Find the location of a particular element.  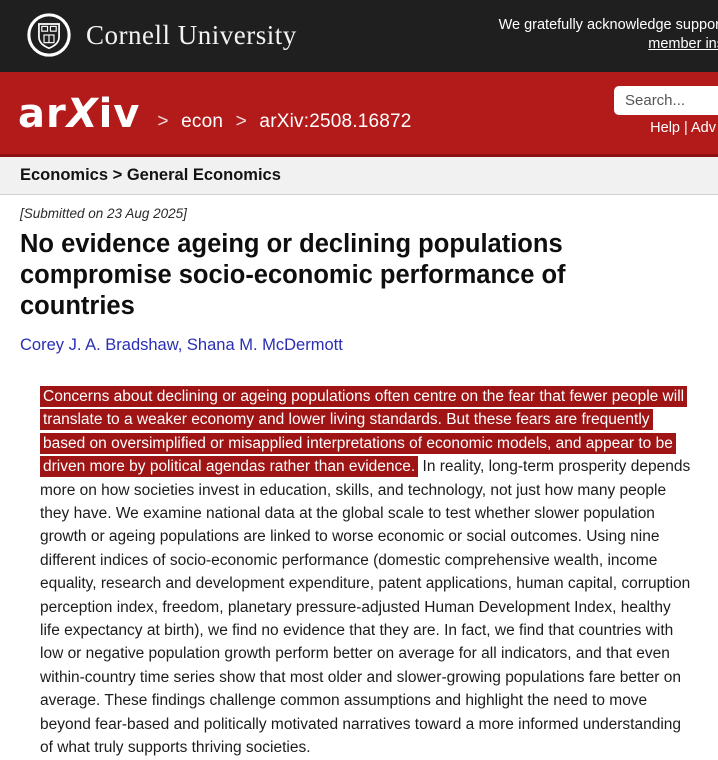

support-text: We gratefully acknowledge support is located at coordinates (608, 25).